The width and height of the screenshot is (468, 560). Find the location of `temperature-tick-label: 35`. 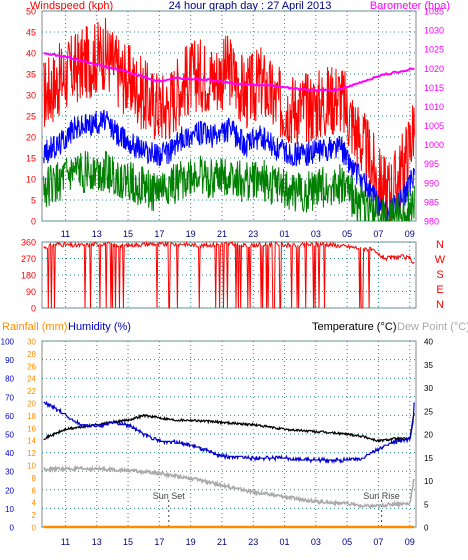

temperature-tick-label: 35 is located at coordinates (428, 365).